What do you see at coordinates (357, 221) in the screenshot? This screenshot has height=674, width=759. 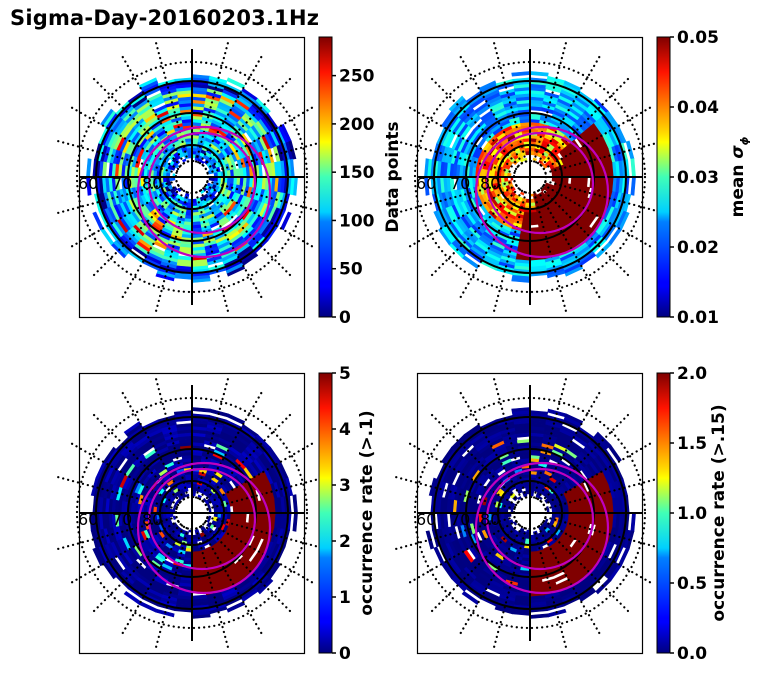 I see `colorbar-tick-label: 100` at bounding box center [357, 221].